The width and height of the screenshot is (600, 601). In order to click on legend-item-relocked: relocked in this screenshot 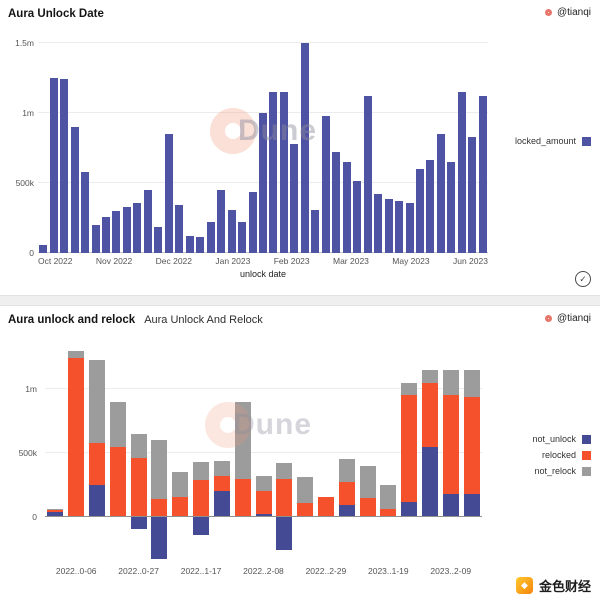, I will do `click(561, 455)`.